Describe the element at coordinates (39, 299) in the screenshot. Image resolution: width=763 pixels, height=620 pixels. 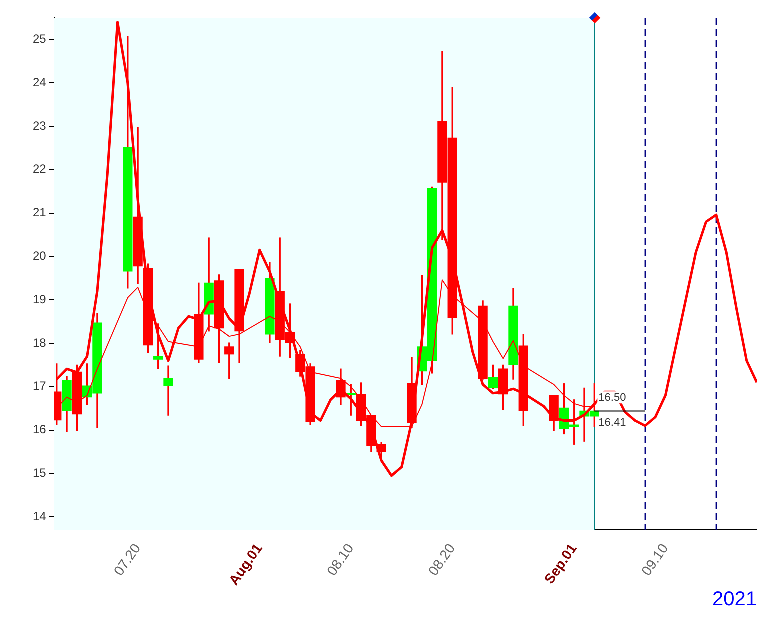
I see `y-tick-label: 19` at that location.